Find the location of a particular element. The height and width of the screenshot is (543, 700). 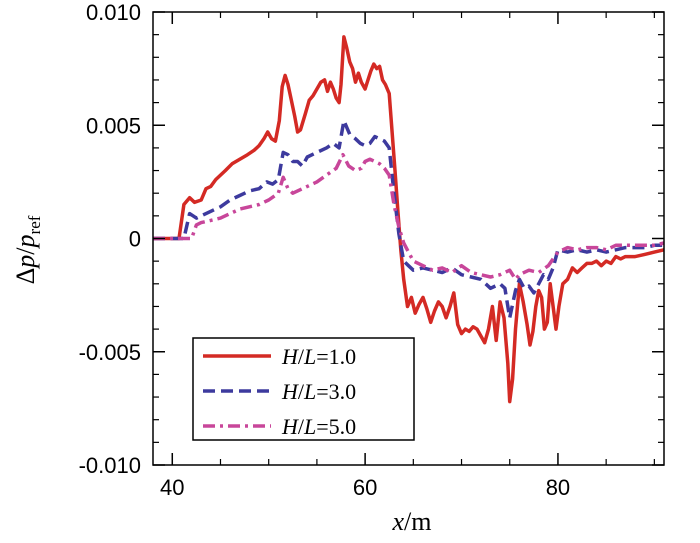

x-tick-label: 80 is located at coordinates (558, 487).